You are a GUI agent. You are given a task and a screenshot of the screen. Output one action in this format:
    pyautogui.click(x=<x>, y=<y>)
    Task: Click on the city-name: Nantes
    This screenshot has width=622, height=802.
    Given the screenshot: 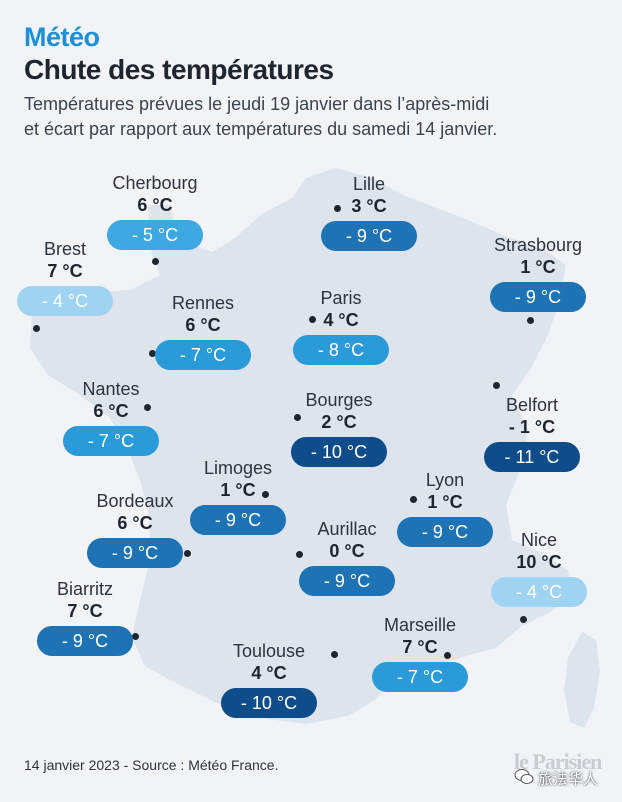 What is the action you would take?
    pyautogui.click(x=111, y=389)
    